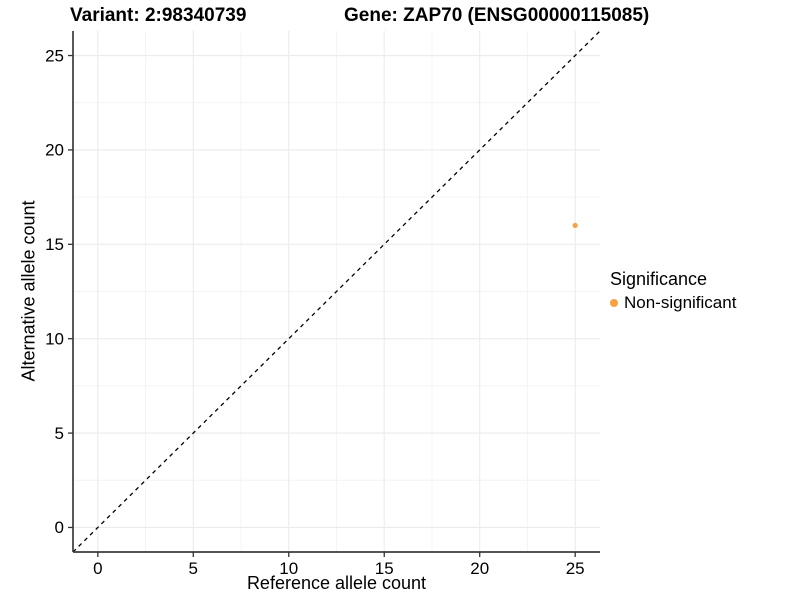 This screenshot has height=600, width=800. I want to click on legend-entry: Non-significant, so click(673, 303).